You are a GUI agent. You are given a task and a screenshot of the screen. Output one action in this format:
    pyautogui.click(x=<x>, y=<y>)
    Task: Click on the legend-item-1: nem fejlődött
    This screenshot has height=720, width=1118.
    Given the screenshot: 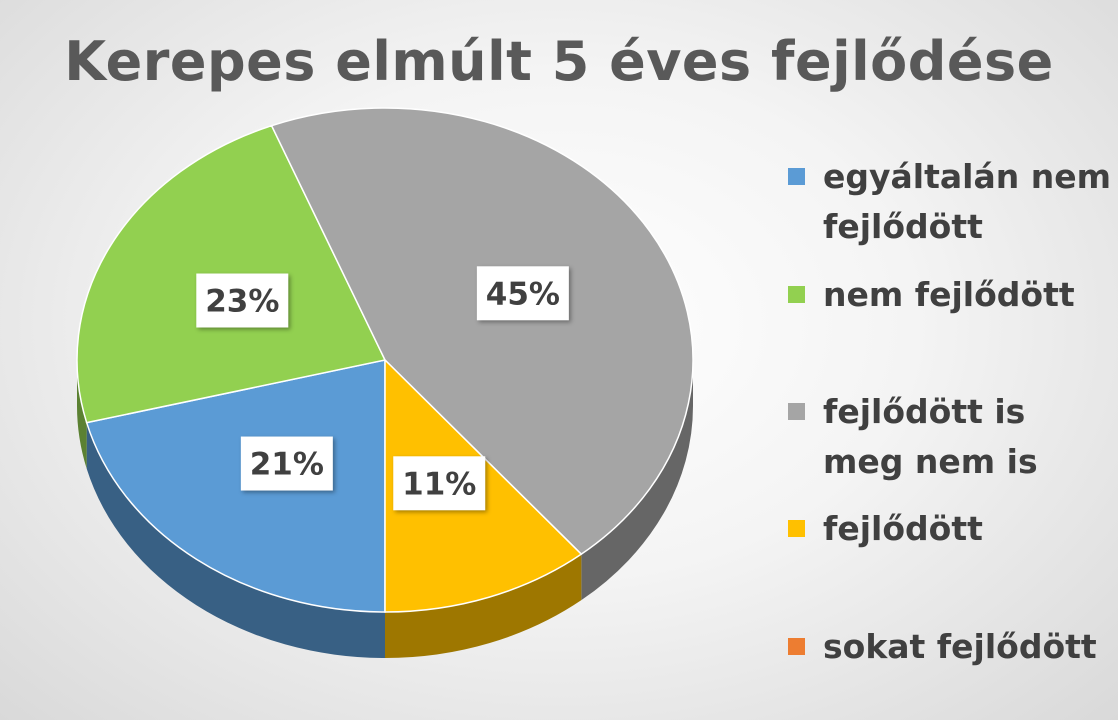 What is the action you would take?
    pyautogui.click(x=950, y=295)
    